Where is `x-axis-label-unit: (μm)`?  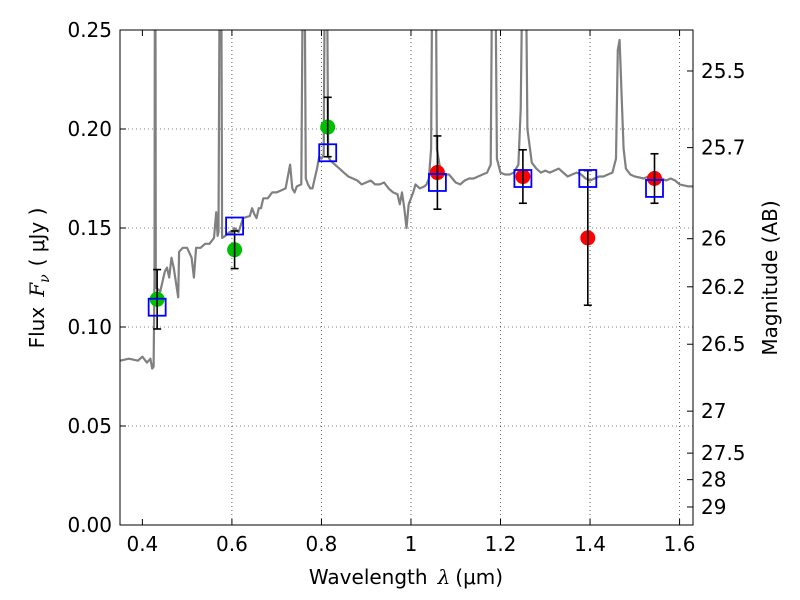
x-axis-label-unit: (μm) is located at coordinates (479, 577).